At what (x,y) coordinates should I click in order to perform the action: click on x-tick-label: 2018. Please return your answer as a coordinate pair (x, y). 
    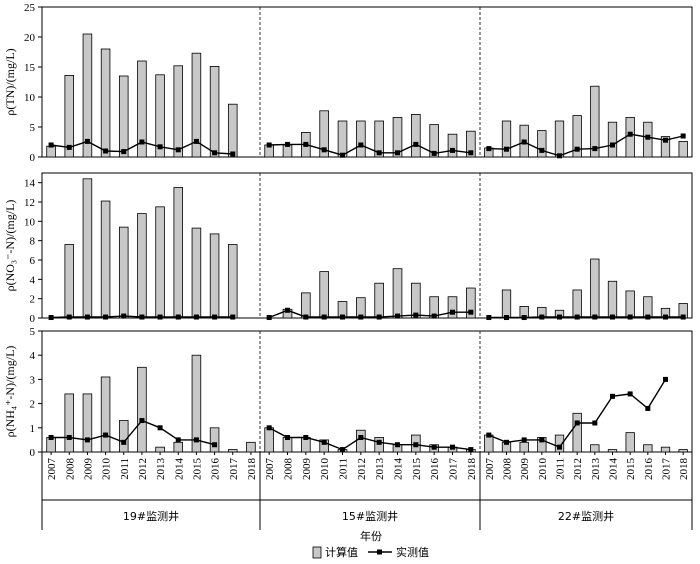
    Looking at the image, I should click on (472, 469).